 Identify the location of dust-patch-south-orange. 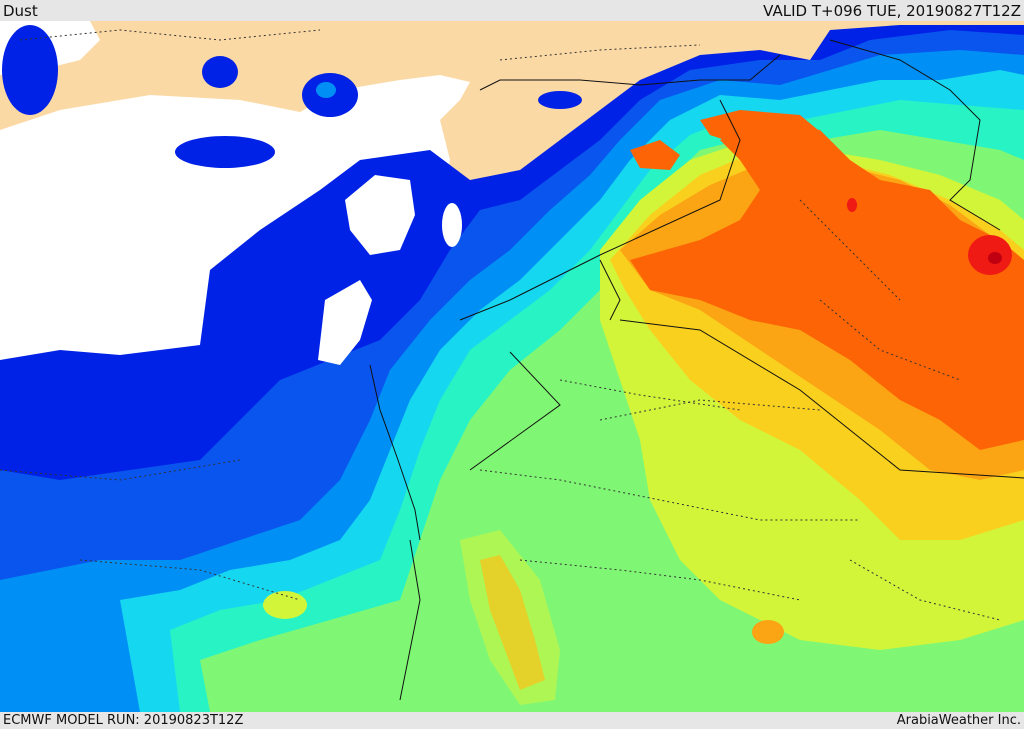
(768, 632).